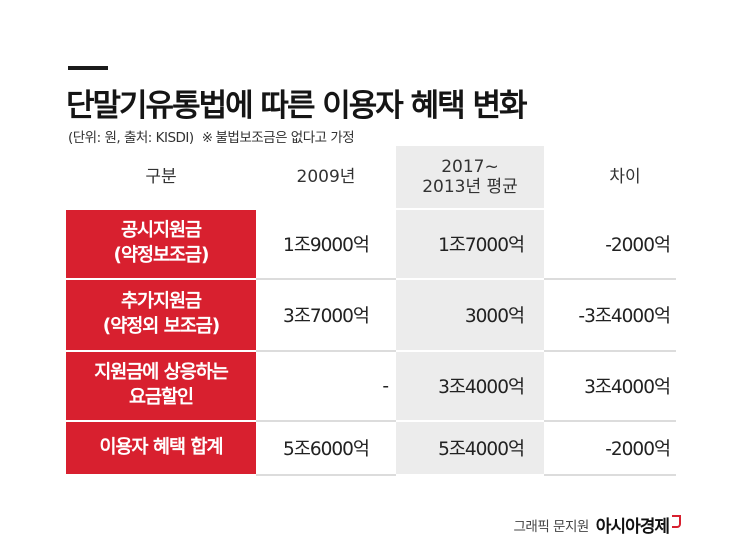 The image size is (745, 552). I want to click on publisher-logo: 아시아경제, so click(632, 527).